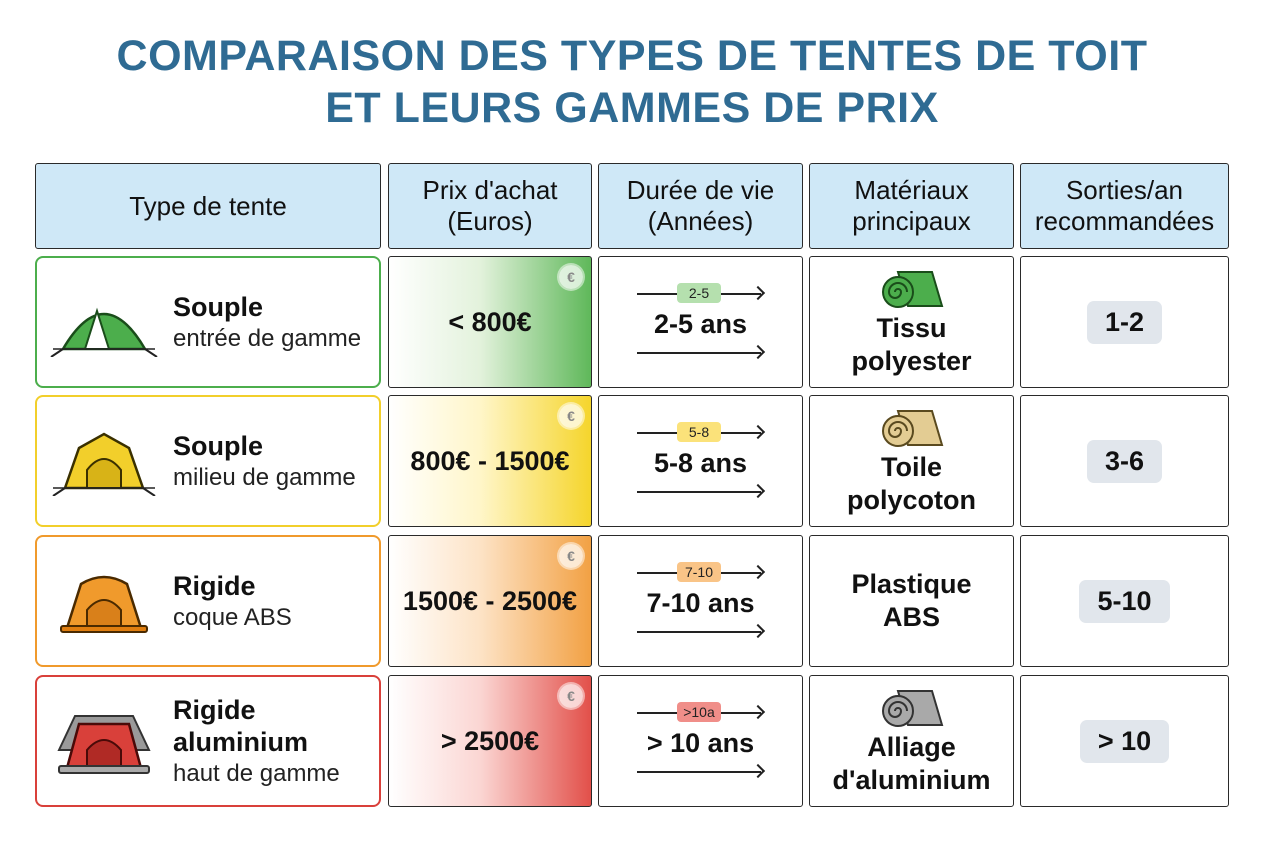 Image resolution: width=1264 pixels, height=848 pixels. What do you see at coordinates (912, 708) in the screenshot?
I see `aluminium-roll-icon` at bounding box center [912, 708].